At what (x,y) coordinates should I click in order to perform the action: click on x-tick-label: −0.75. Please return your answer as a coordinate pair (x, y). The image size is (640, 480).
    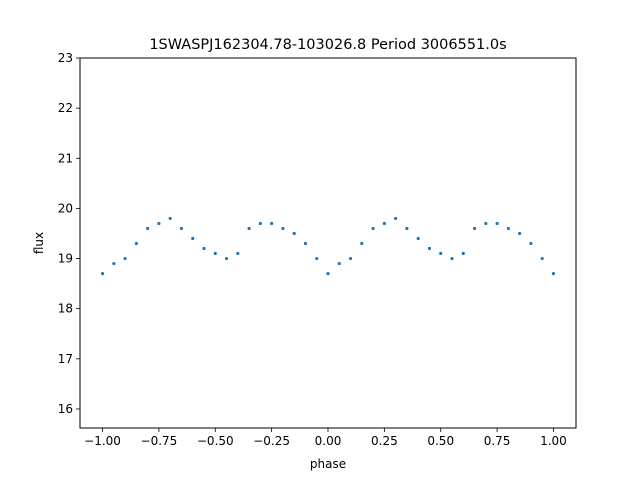
    Looking at the image, I should click on (159, 441).